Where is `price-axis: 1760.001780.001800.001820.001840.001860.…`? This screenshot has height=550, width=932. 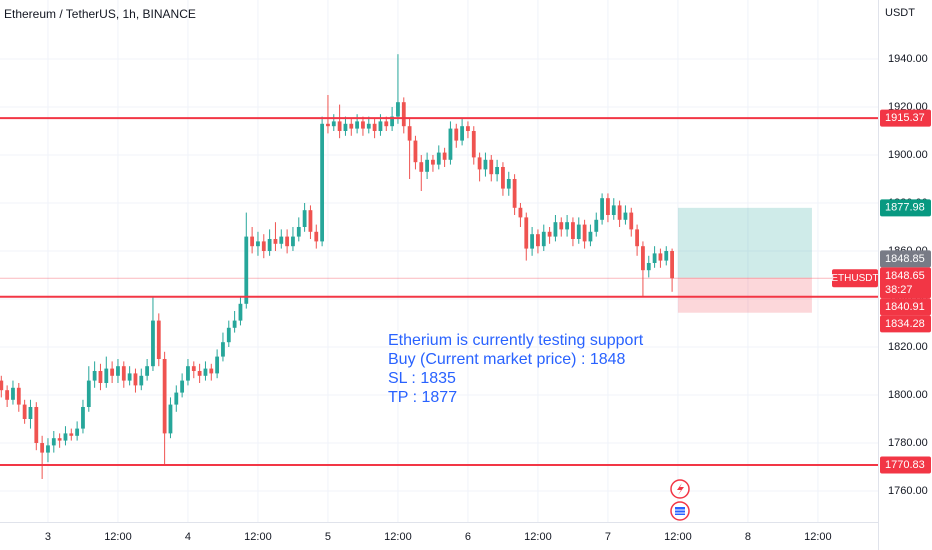
price-axis: 1760.001780.001800.001820.001840.001860.… is located at coordinates (905, 275).